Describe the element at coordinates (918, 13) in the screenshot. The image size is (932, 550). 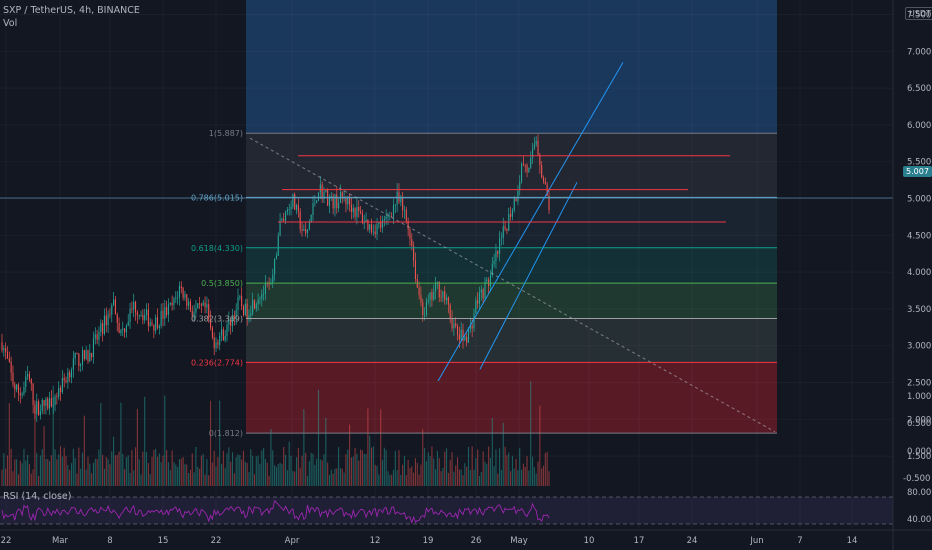
I see `currency-badge: USDT` at that location.